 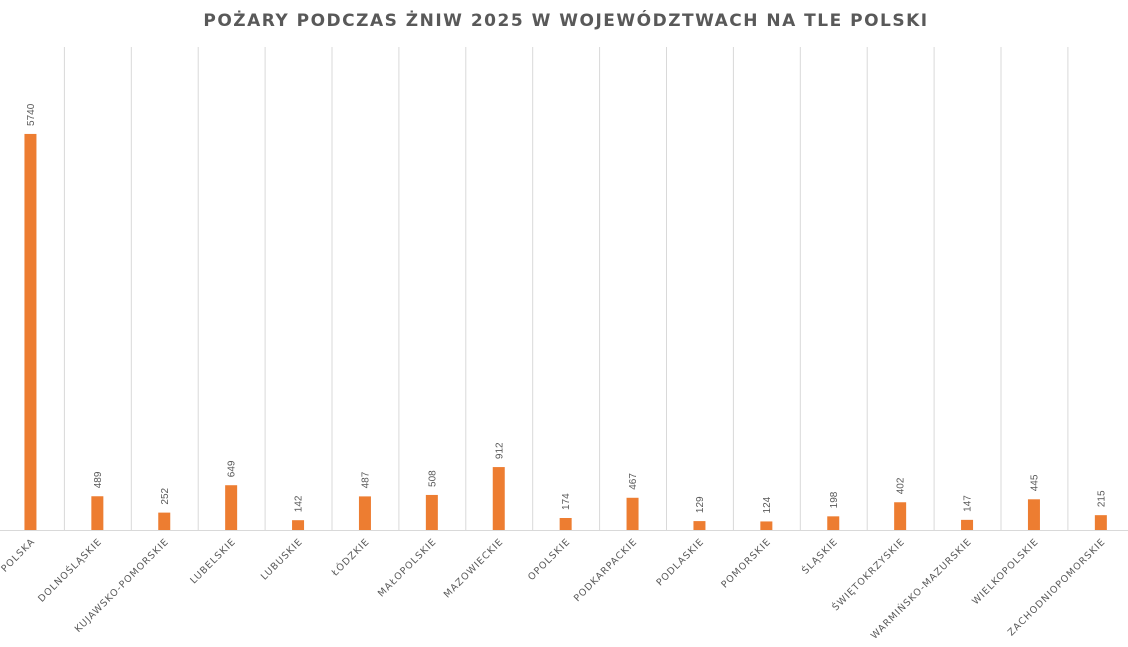 I want to click on category-label: POMORSKIE, so click(x=746, y=563).